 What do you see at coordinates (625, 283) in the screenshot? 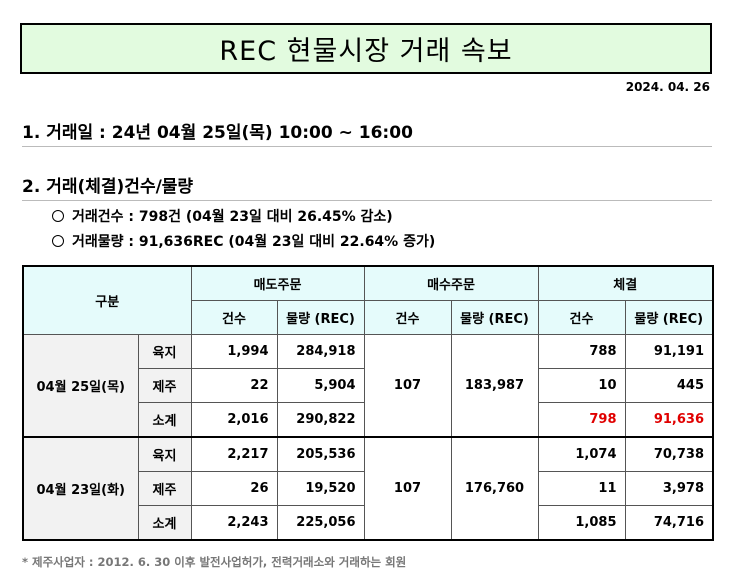
I see `header-deal: 체결` at bounding box center [625, 283].